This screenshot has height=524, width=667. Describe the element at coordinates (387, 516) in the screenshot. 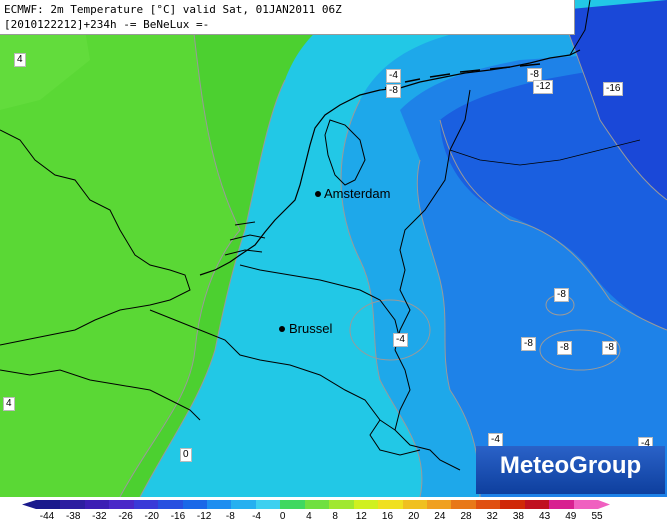

I see `colorbar-tick-label: 16` at that location.